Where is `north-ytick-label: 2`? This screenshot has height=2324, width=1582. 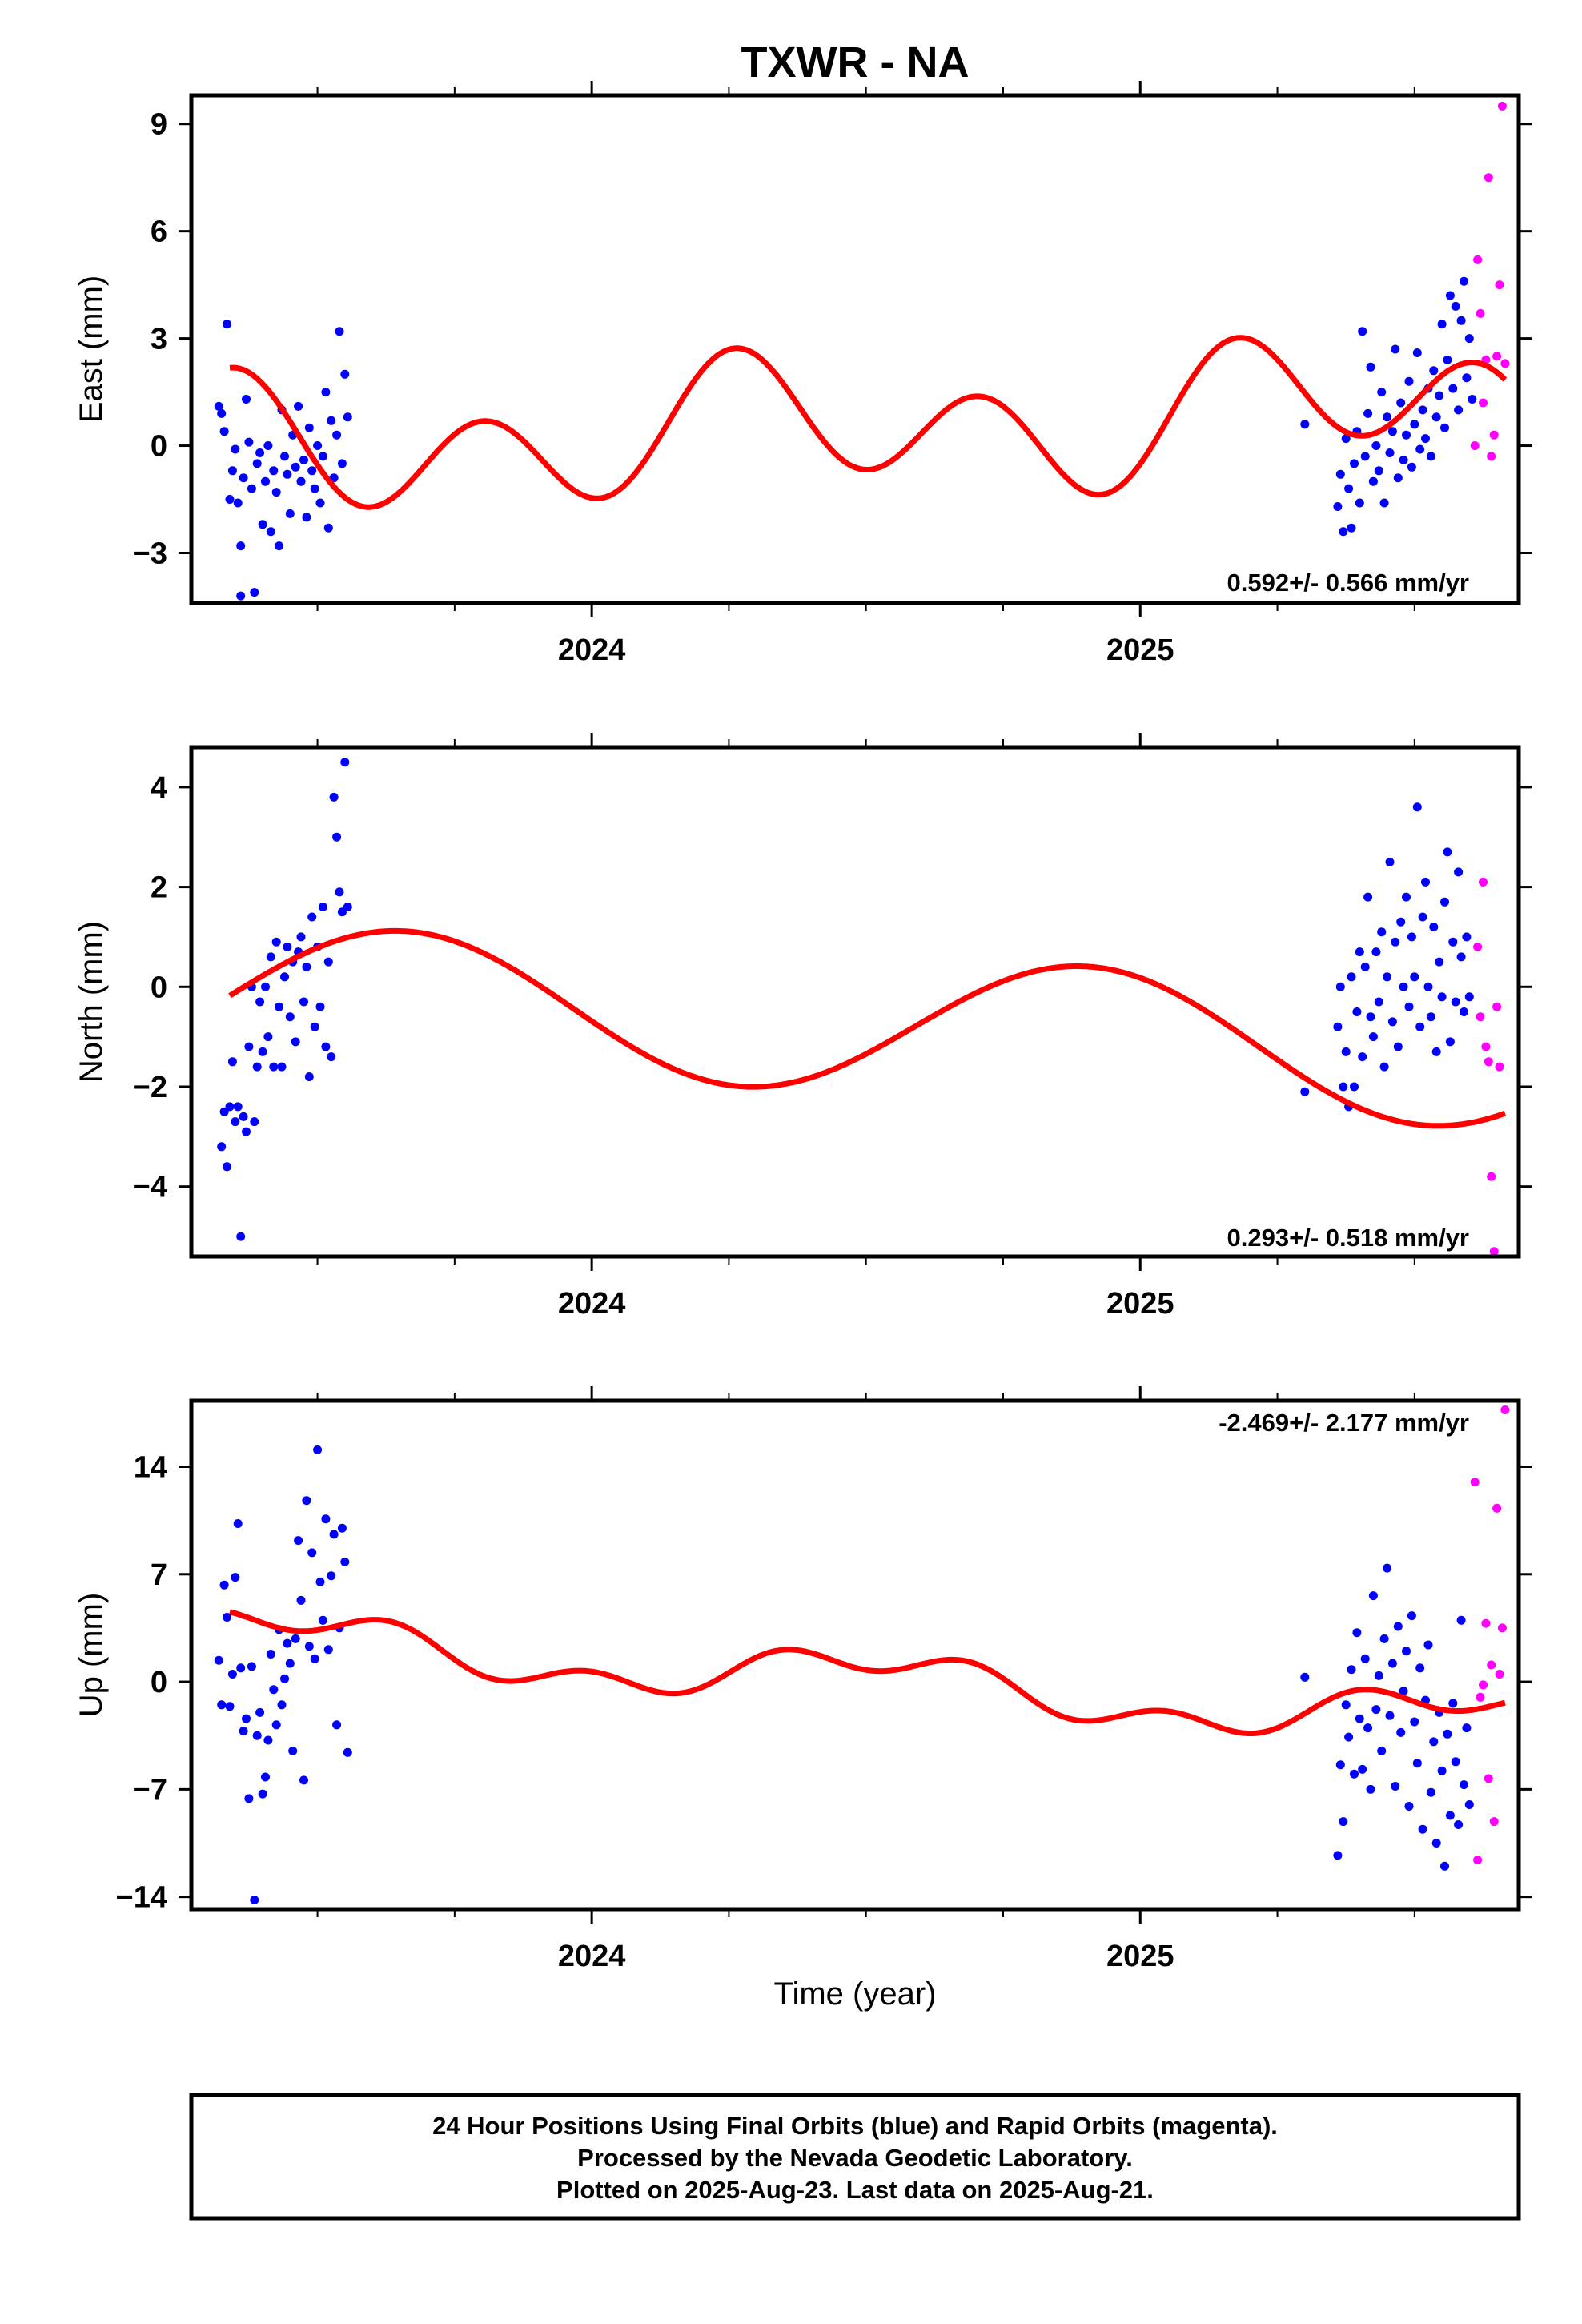
north-ytick-label: 2 is located at coordinates (159, 888).